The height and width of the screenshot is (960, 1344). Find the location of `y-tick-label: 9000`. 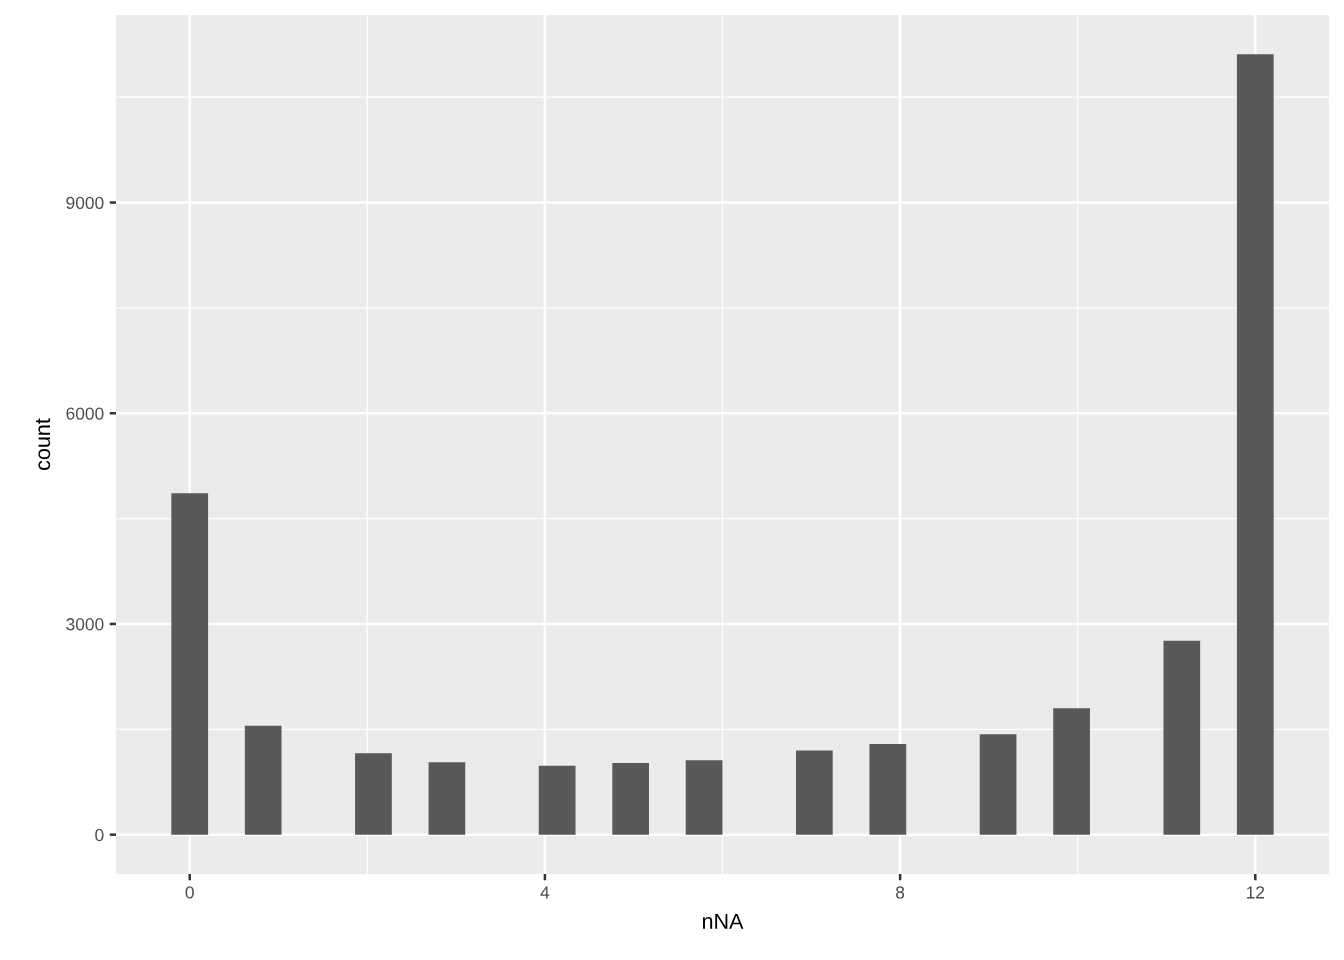

y-tick-label: 9000 is located at coordinates (85, 202).